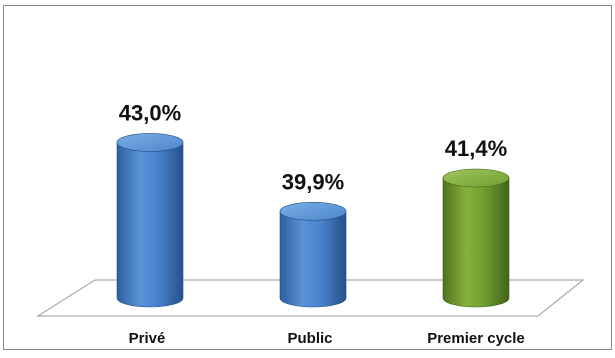 The width and height of the screenshot is (615, 358). What do you see at coordinates (150, 112) in the screenshot?
I see `data-label: 43,0%` at bounding box center [150, 112].